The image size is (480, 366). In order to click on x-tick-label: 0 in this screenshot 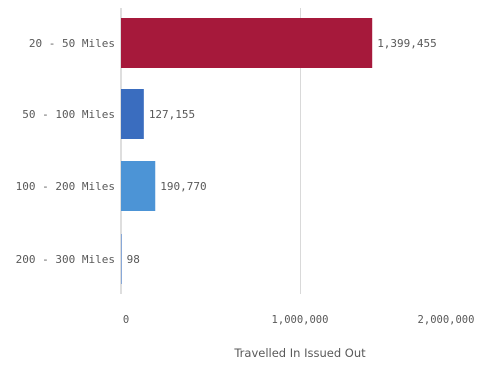, I will do `click(126, 320)`.